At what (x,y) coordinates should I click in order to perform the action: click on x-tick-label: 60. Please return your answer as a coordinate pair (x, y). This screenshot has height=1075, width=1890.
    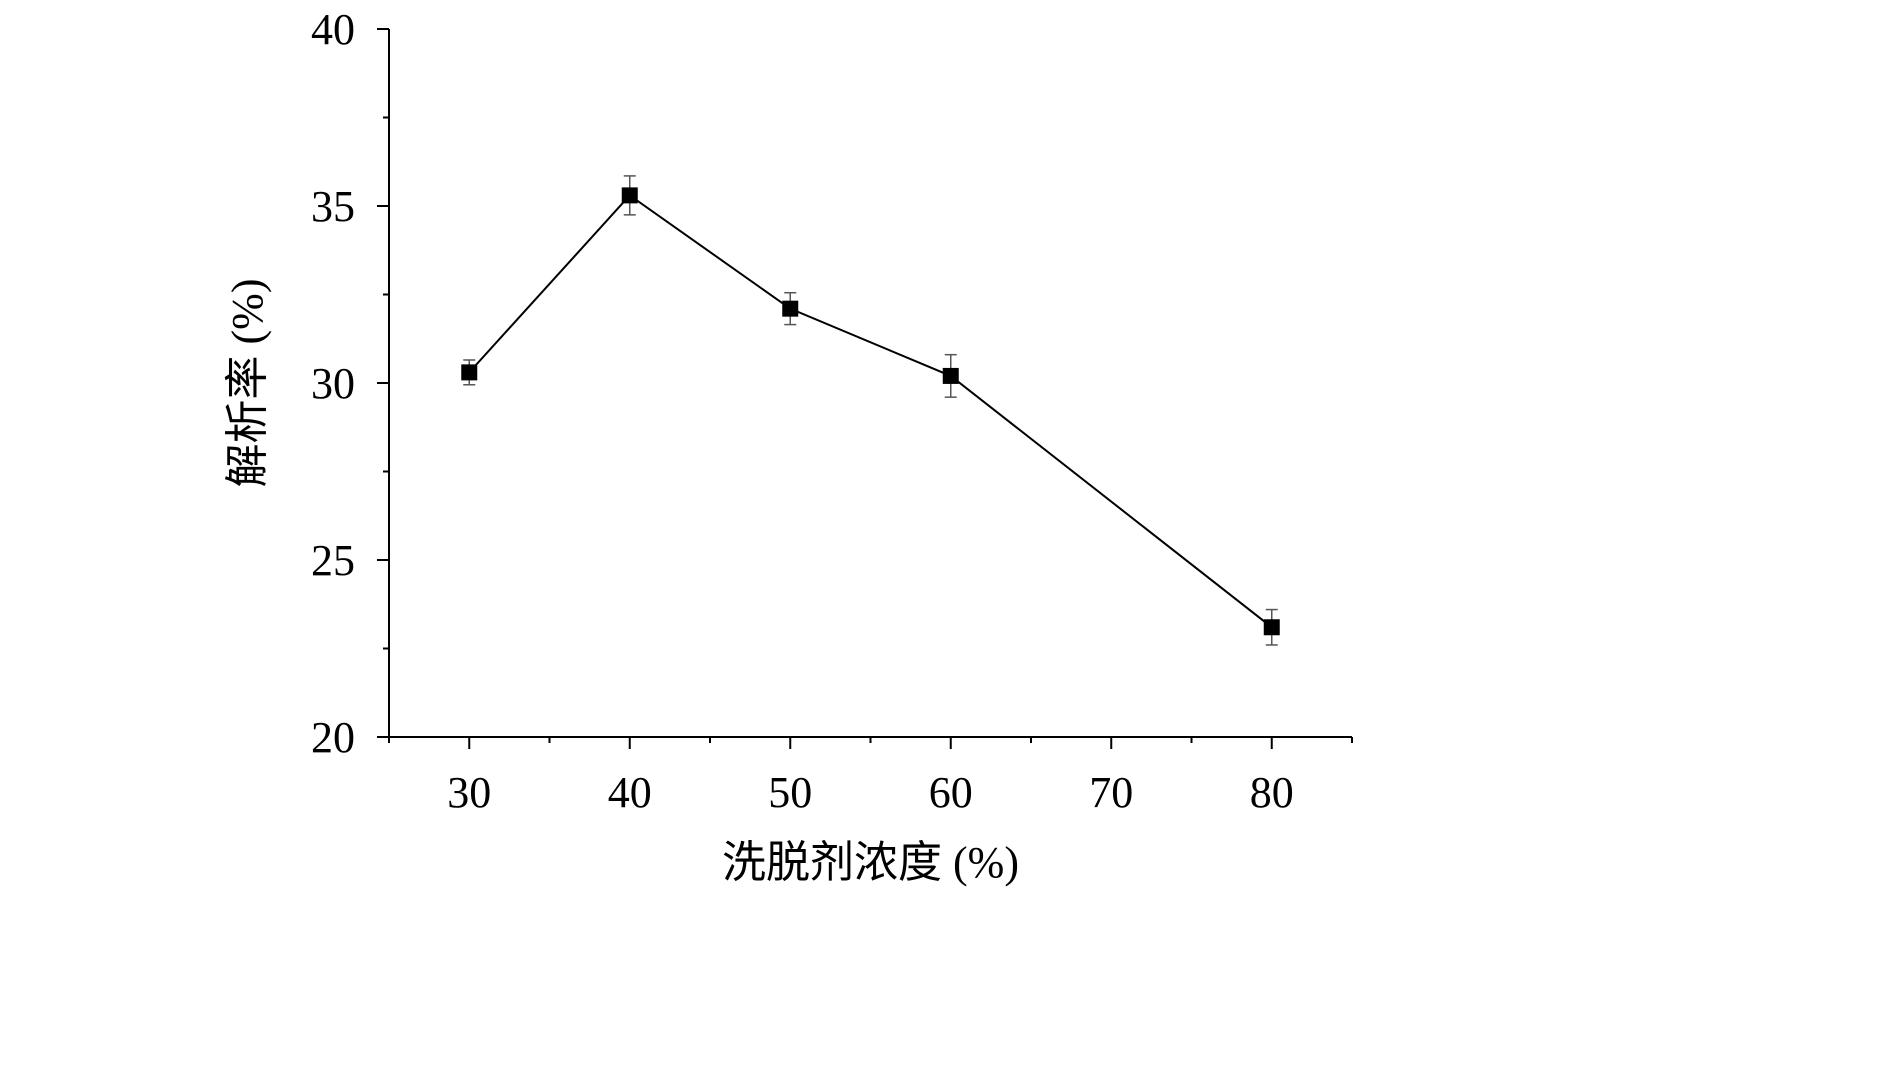
    Looking at the image, I should click on (951, 792).